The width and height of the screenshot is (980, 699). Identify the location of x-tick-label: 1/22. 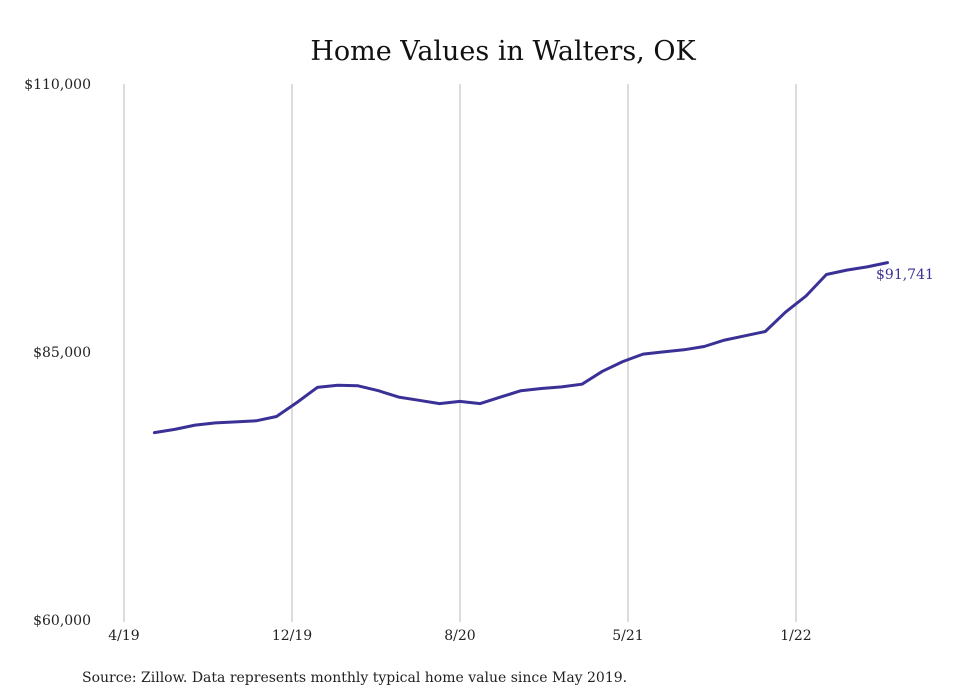
(795, 636).